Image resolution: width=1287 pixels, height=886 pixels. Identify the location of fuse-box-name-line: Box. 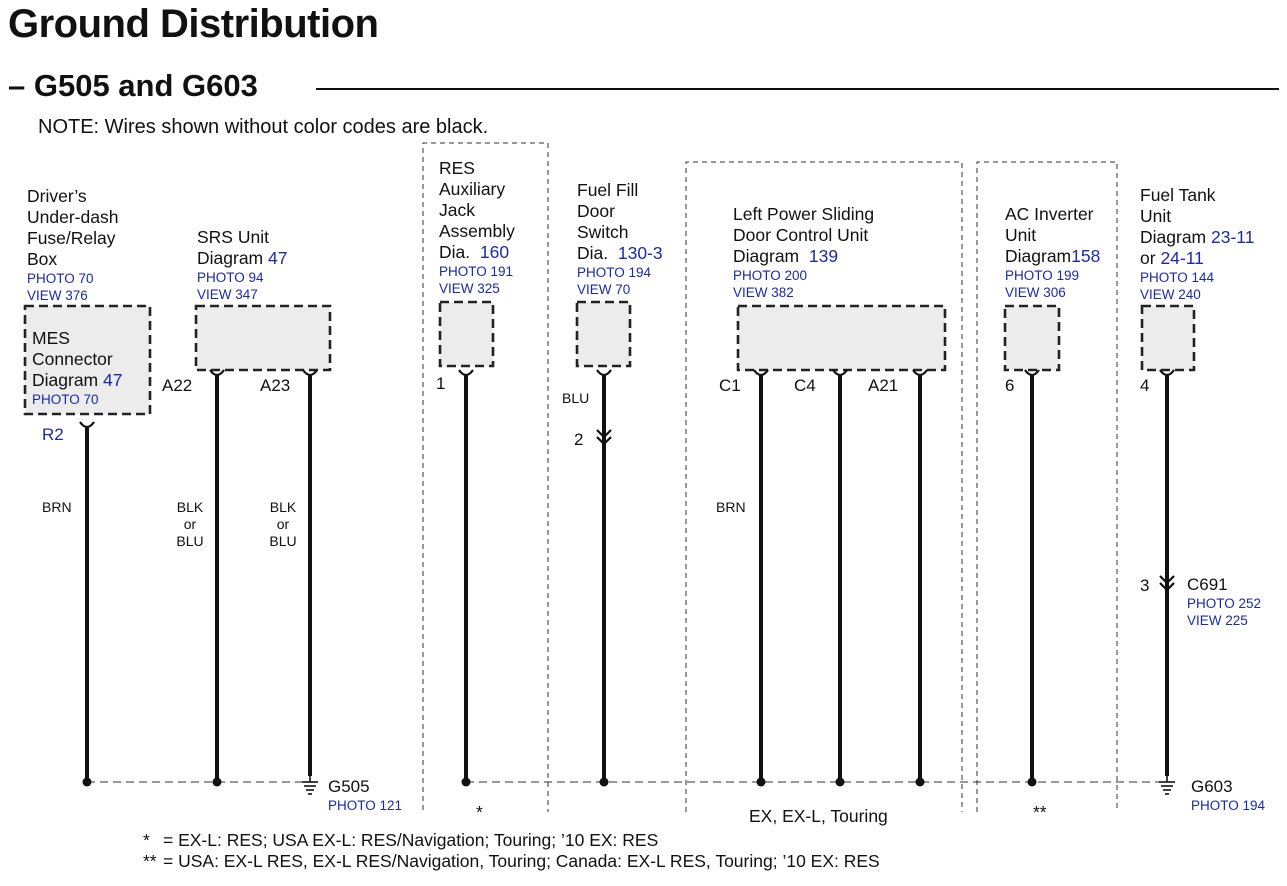
(42, 259).